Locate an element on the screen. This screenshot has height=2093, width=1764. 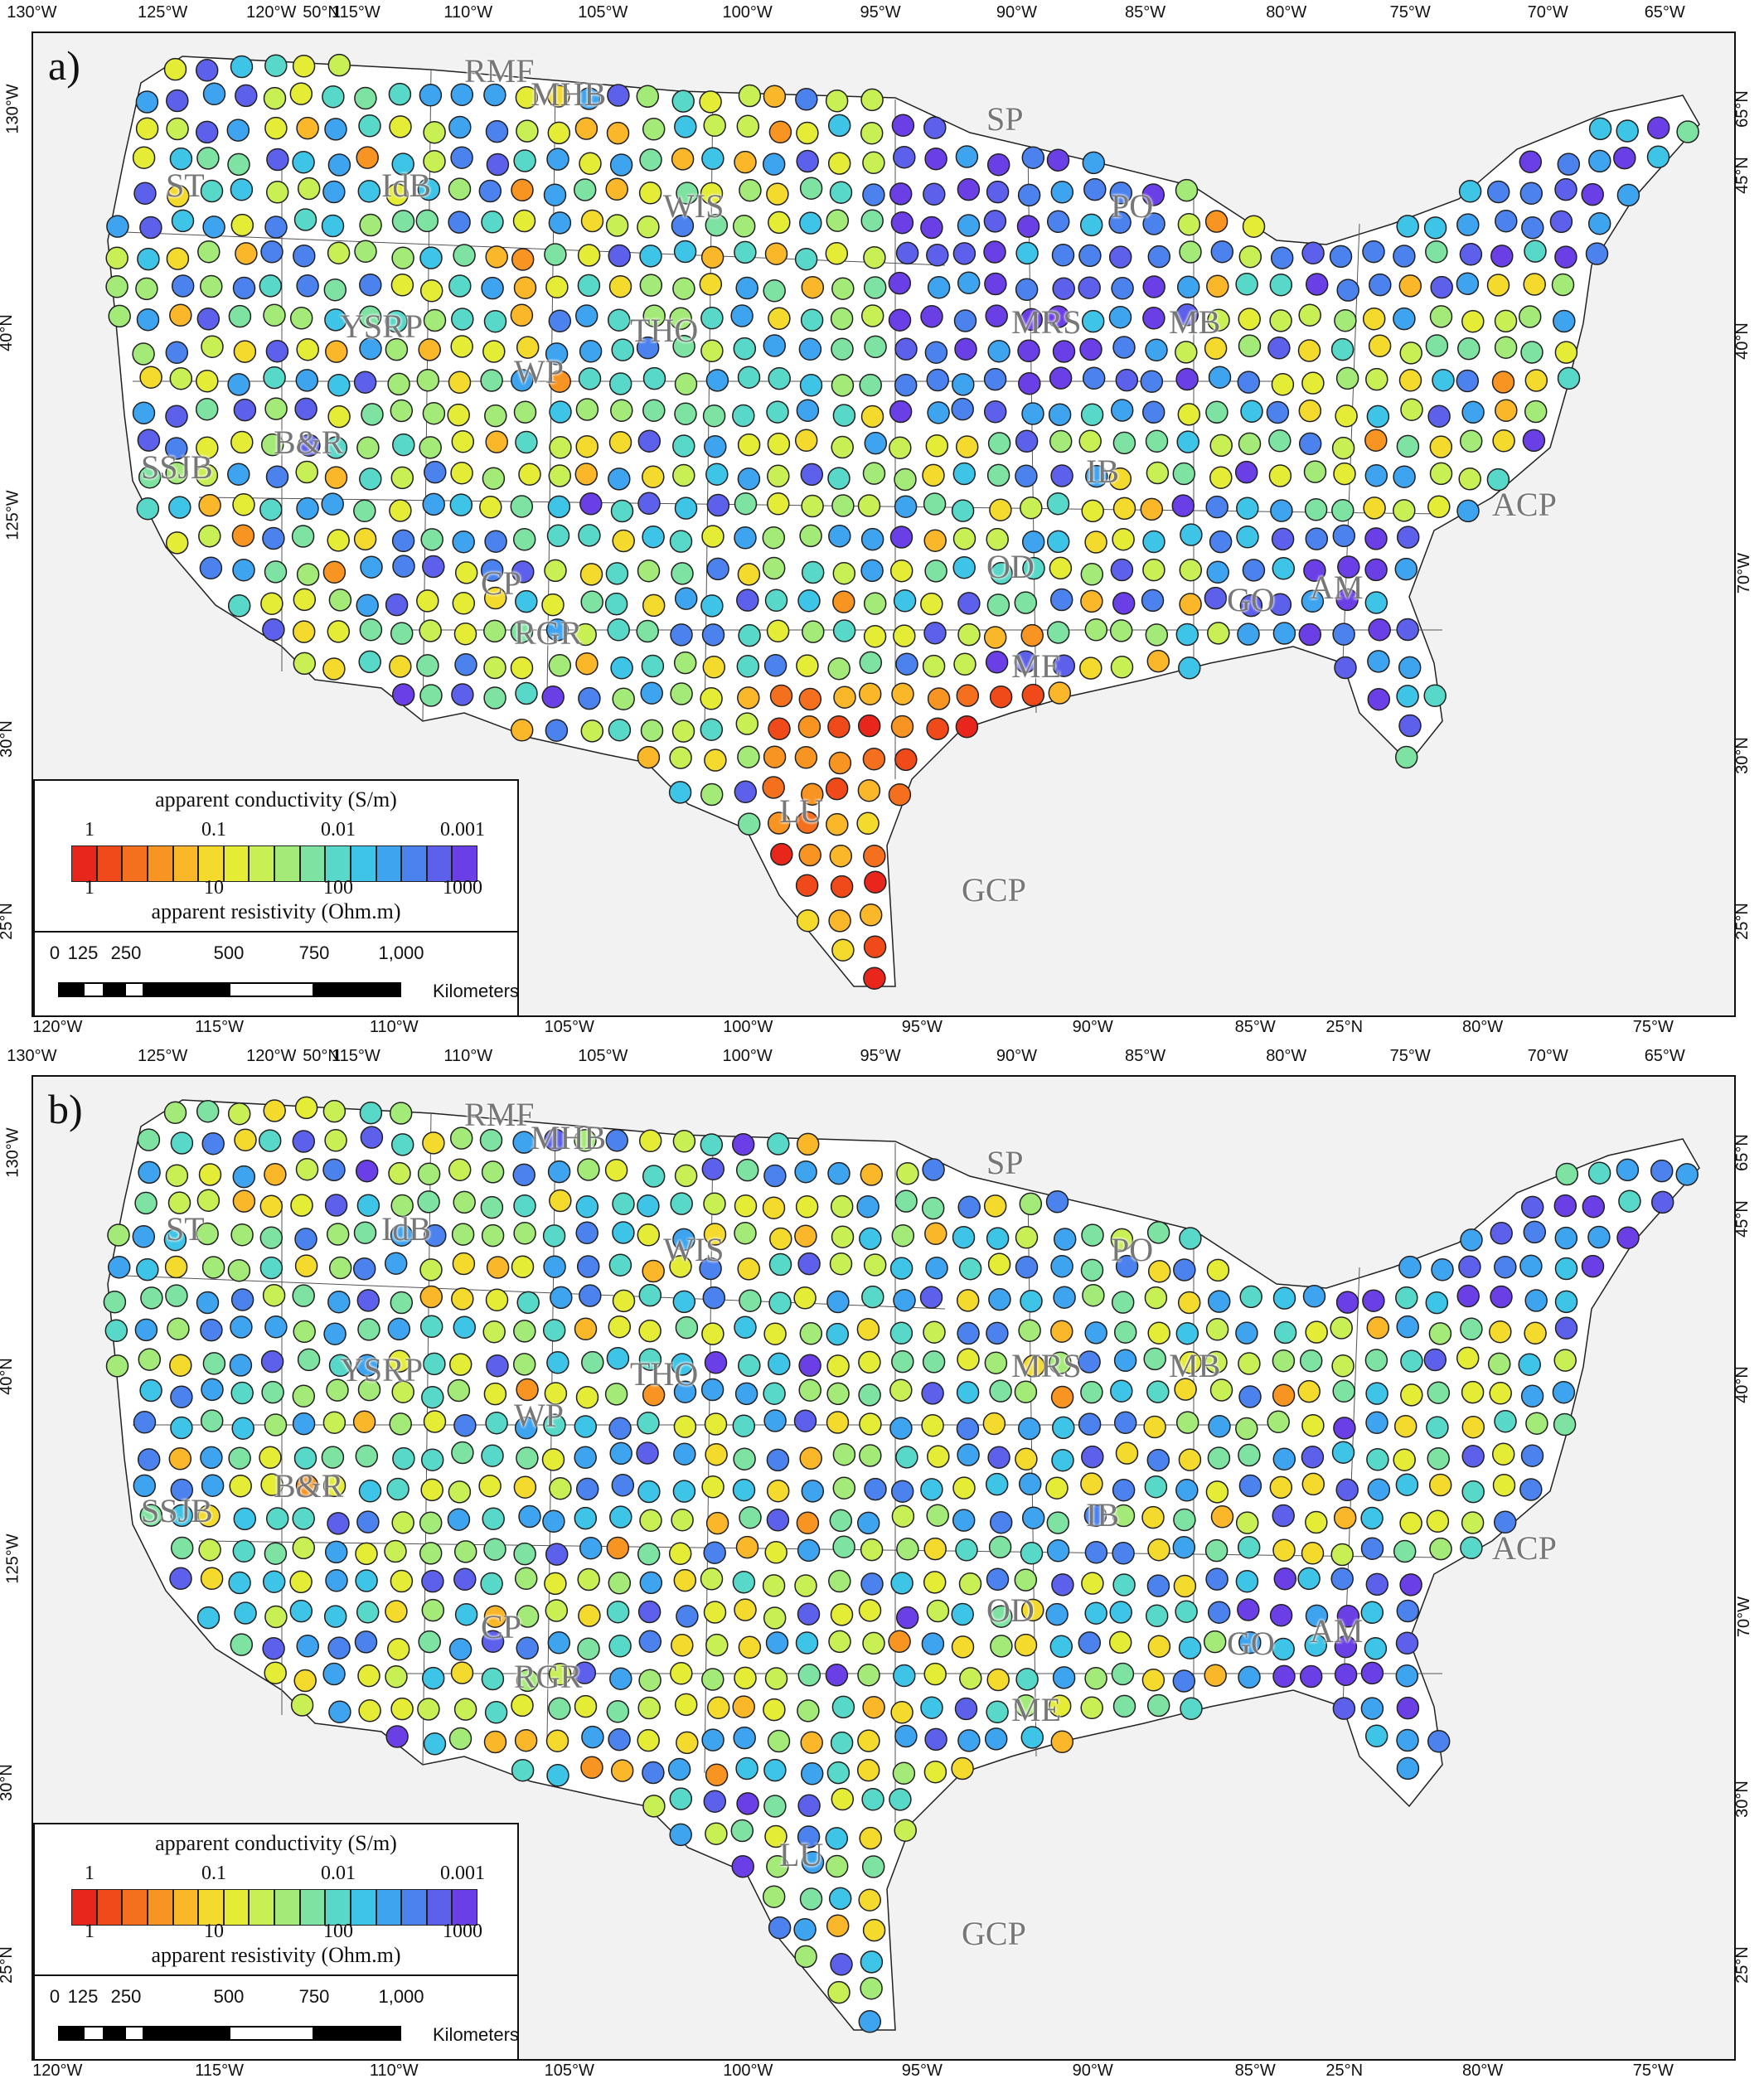
scale-label: 250 is located at coordinates (126, 1996).